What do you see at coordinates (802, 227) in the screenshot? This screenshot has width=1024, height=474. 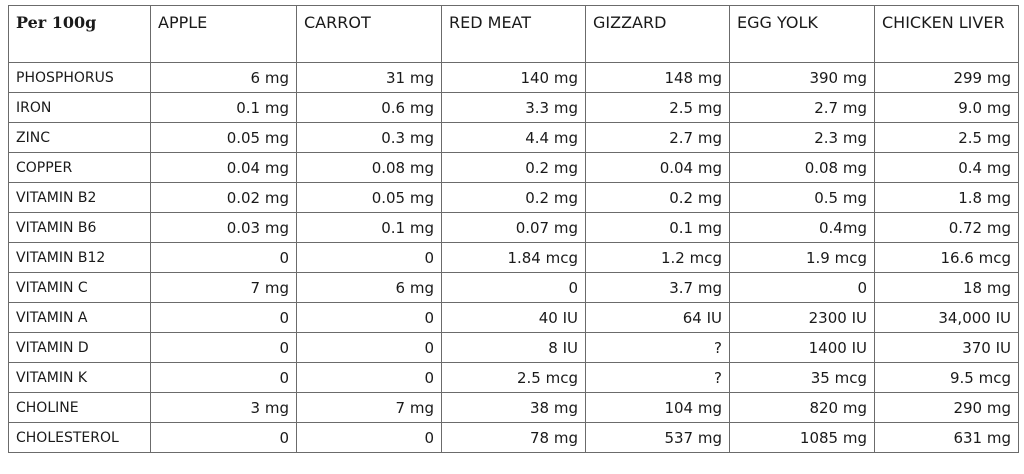 I see `value-cell: 0.4mg` at bounding box center [802, 227].